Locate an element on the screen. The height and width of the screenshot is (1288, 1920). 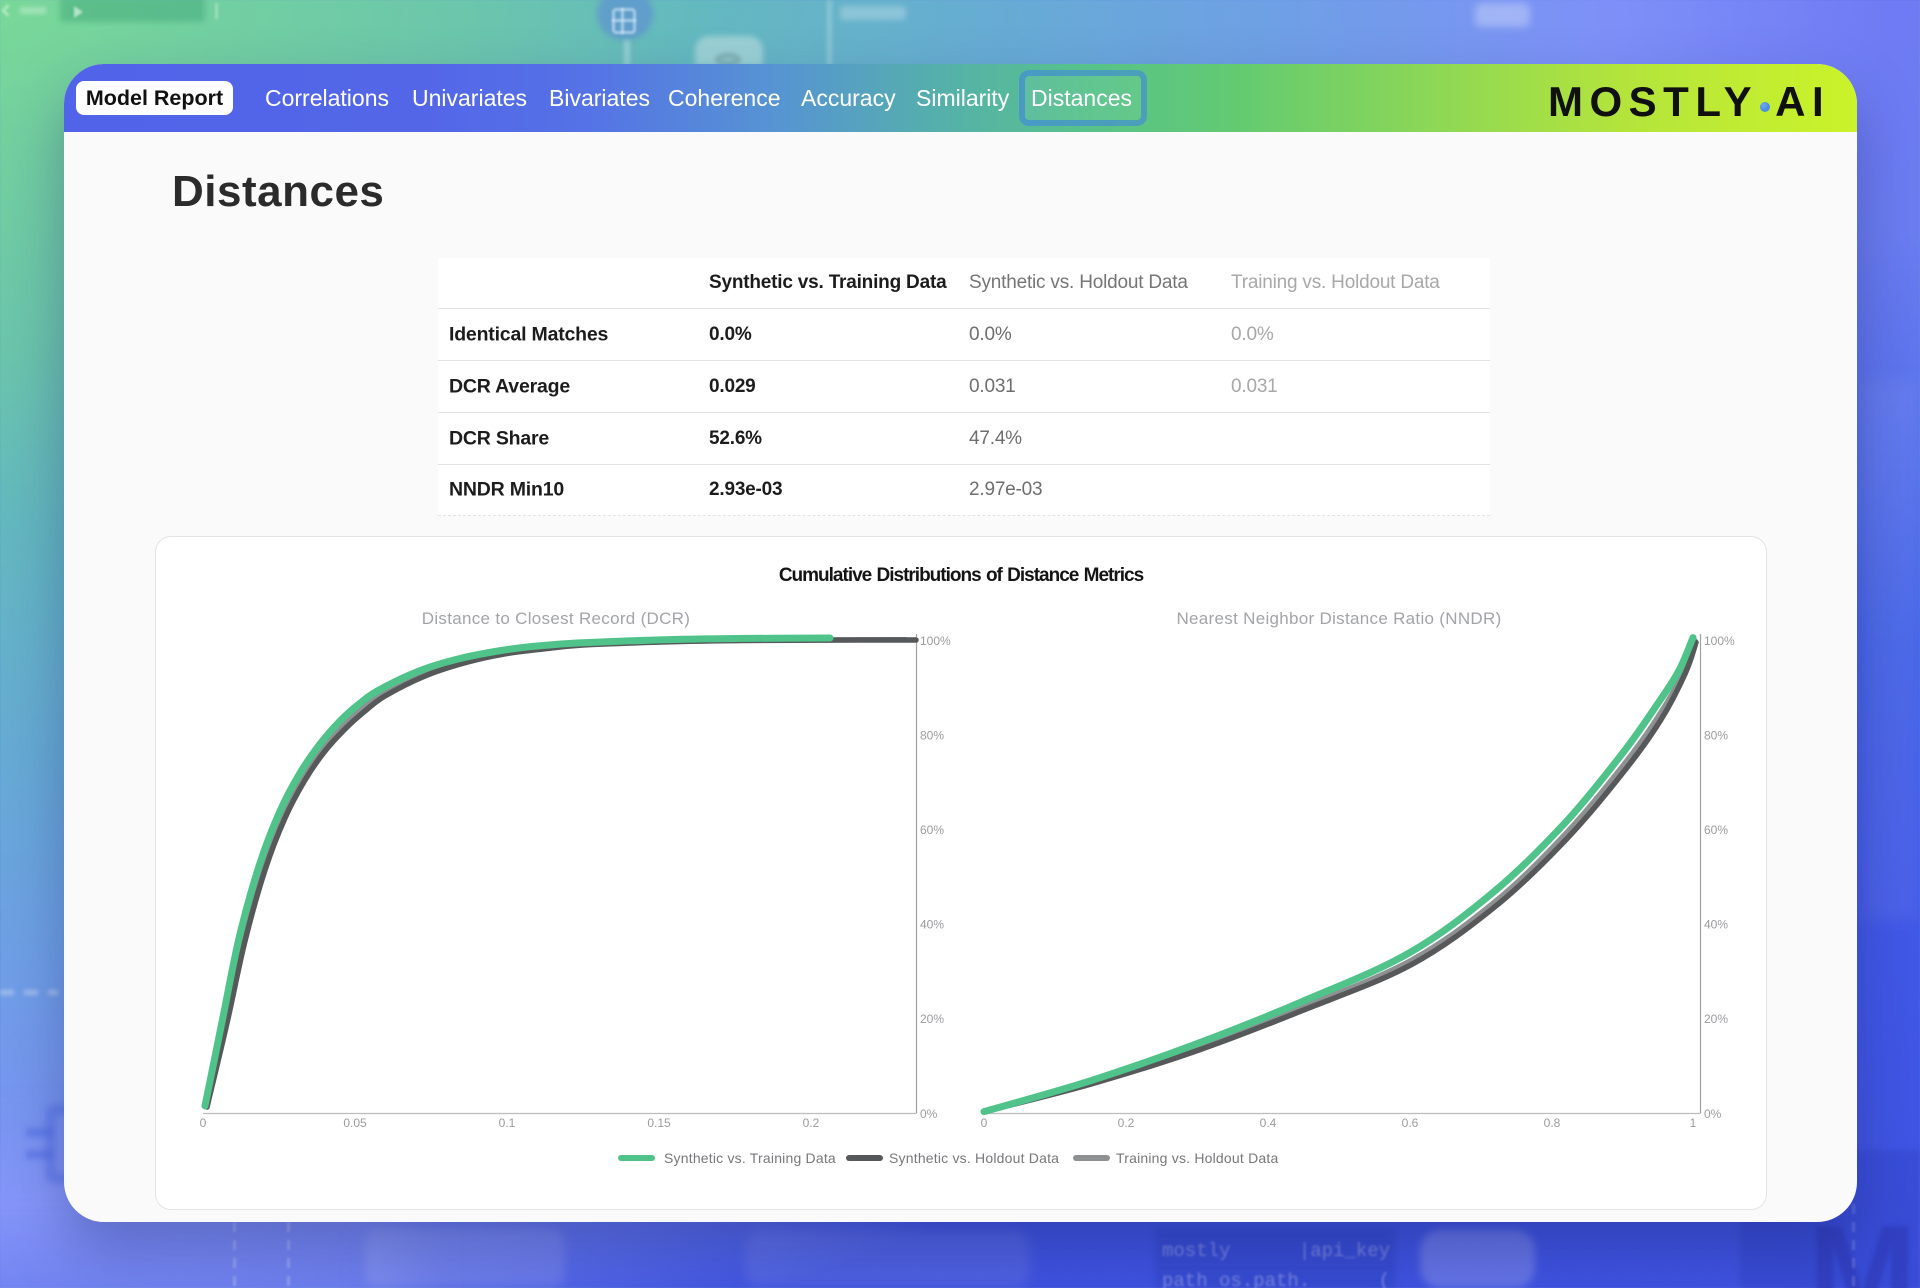
svg-text: 0.1 is located at coordinates (507, 1123).